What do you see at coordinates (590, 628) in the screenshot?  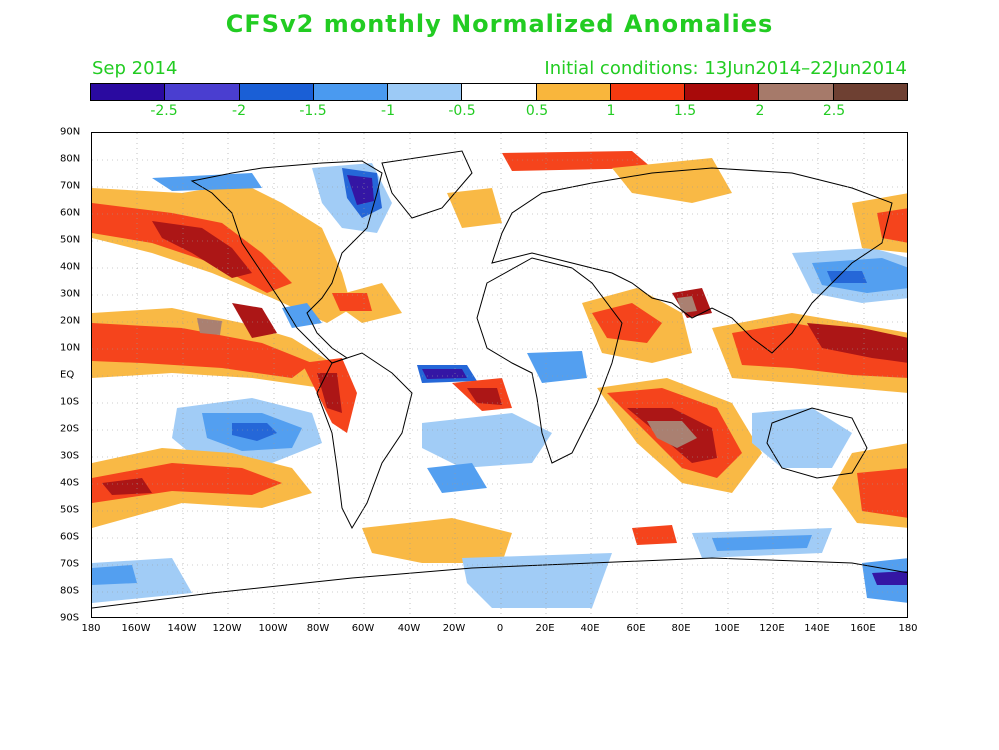 I see `lon-label: 40E` at bounding box center [590, 628].